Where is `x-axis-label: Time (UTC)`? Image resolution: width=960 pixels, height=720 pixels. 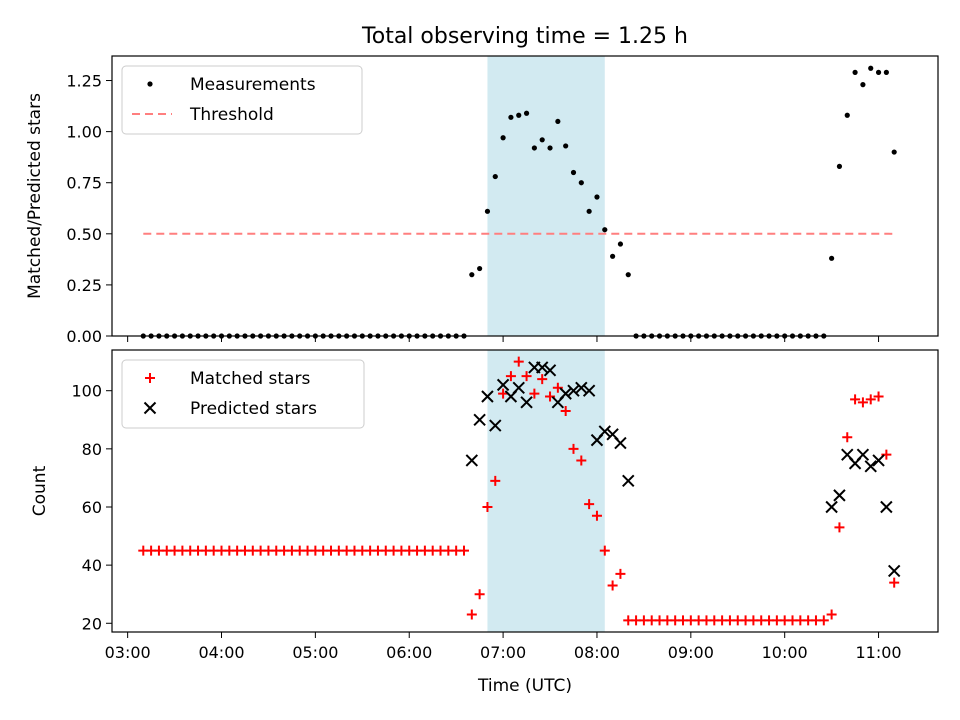 x-axis-label: Time (UTC) is located at coordinates (524, 686).